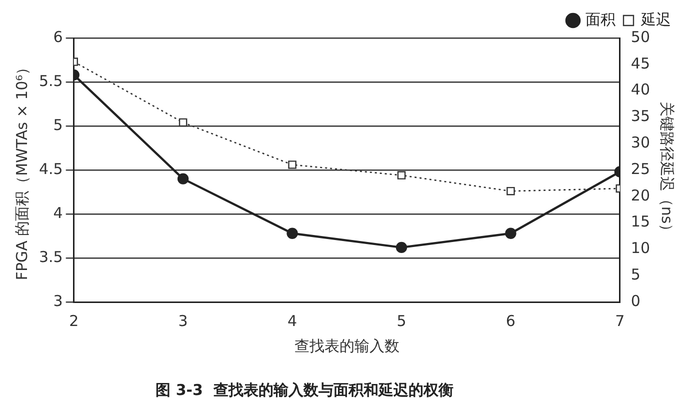  Describe the element at coordinates (50, 81) in the screenshot. I see `y-tick-label: 5.5` at that location.